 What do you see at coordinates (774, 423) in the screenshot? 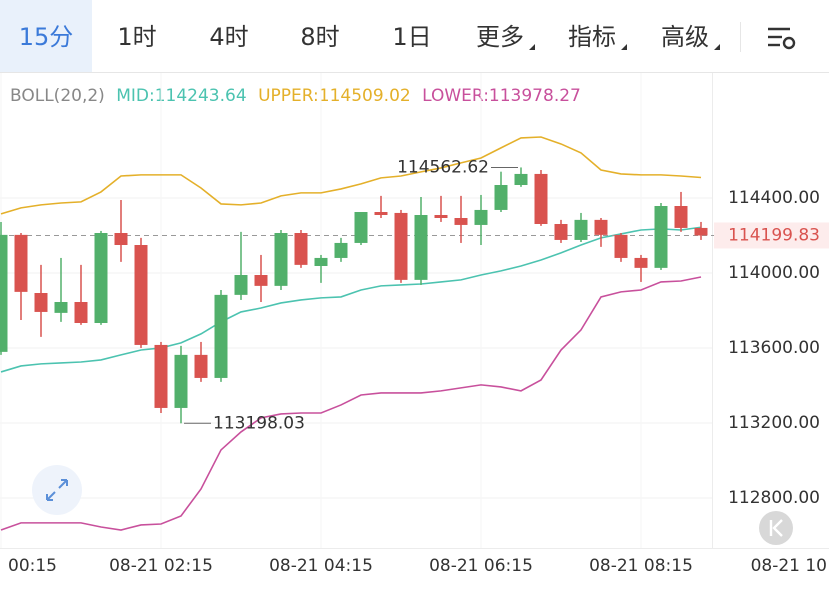
I see `y-tick-label: 113200.00` at bounding box center [774, 423].